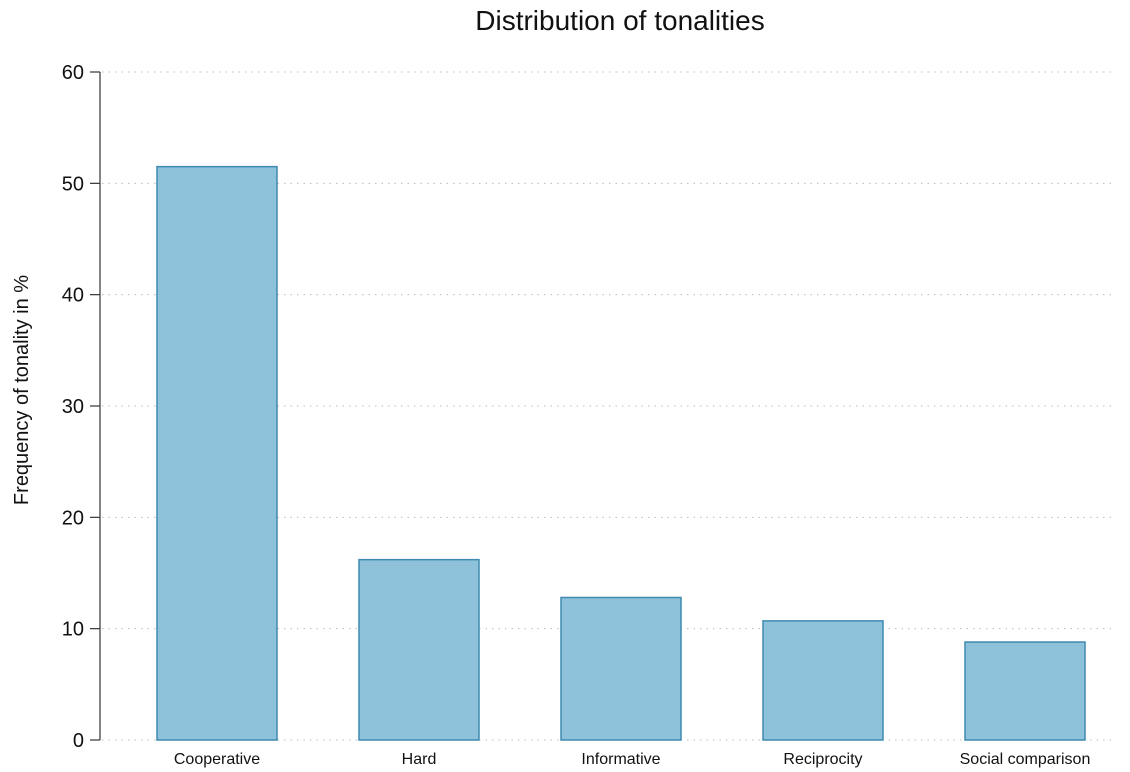 This screenshot has width=1130, height=772. Describe the element at coordinates (73, 73) in the screenshot. I see `y-tick-label: 60` at that location.